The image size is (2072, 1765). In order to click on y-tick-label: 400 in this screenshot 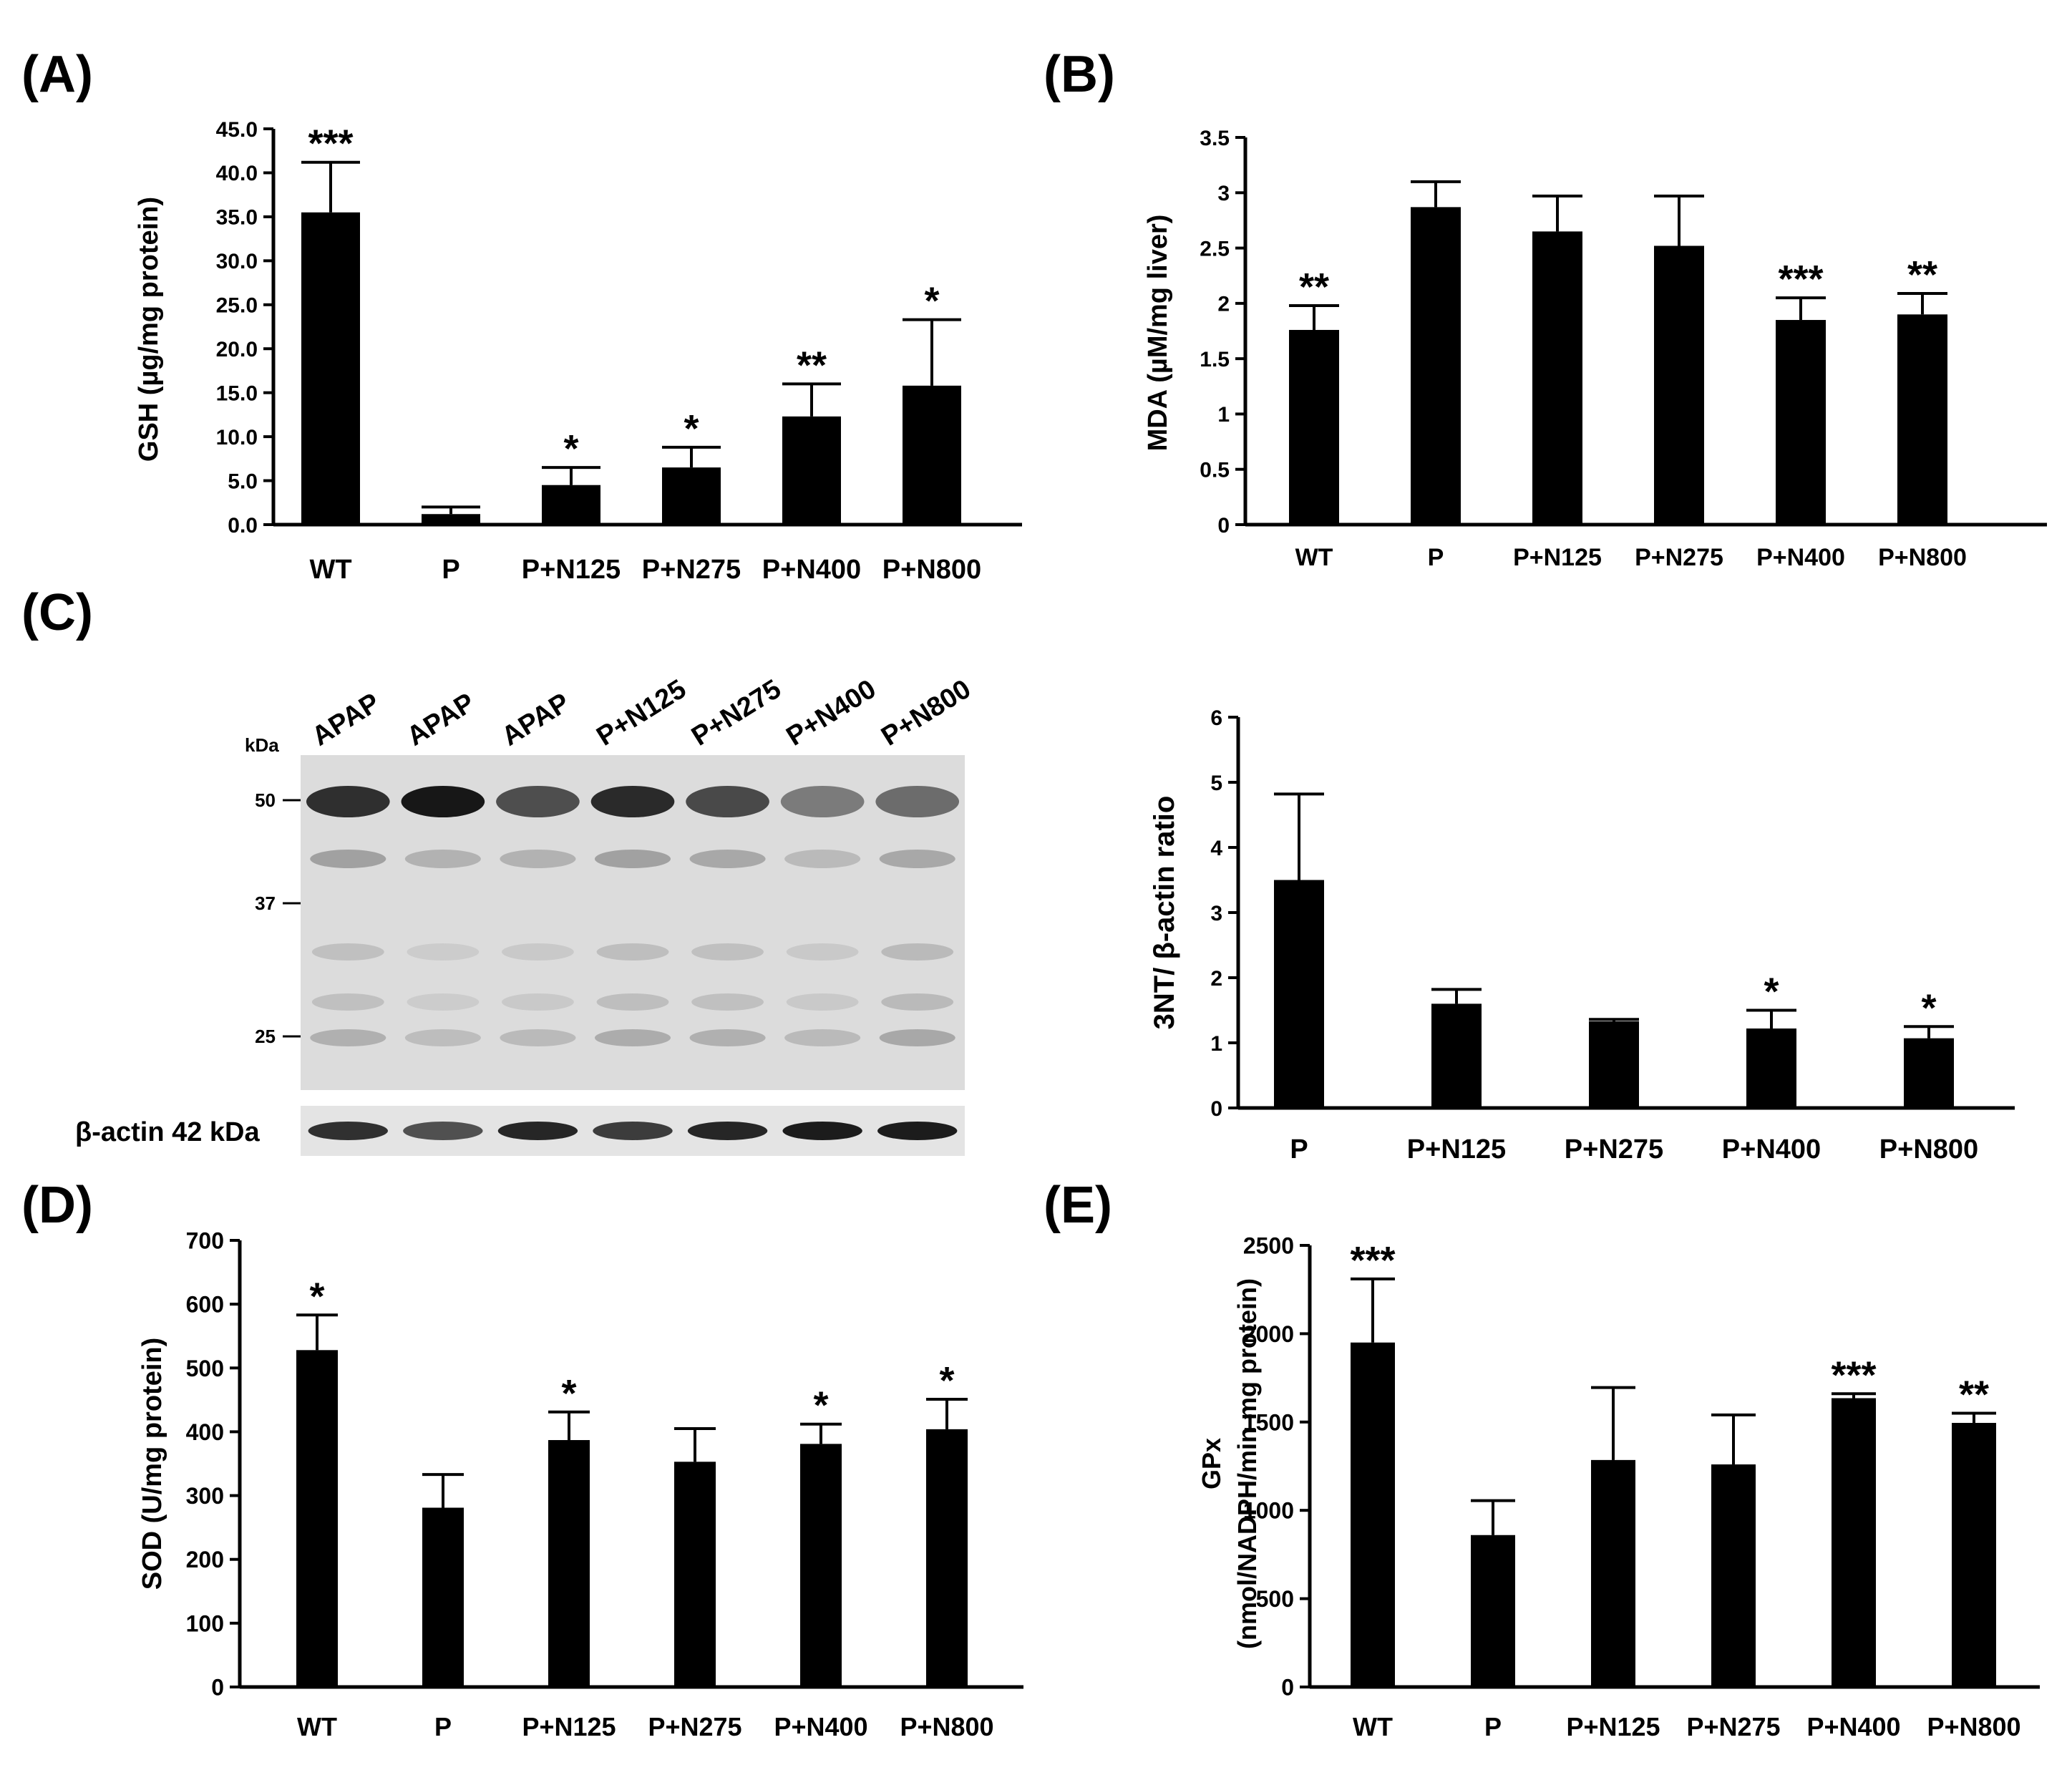, I will do `click(205, 1432)`.